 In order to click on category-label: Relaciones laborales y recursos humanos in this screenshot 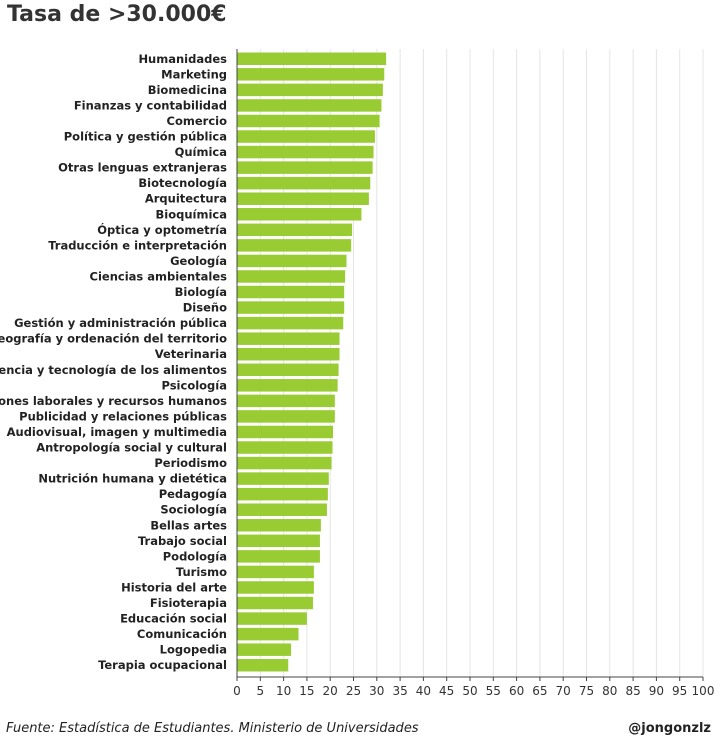, I will do `click(113, 401)`.